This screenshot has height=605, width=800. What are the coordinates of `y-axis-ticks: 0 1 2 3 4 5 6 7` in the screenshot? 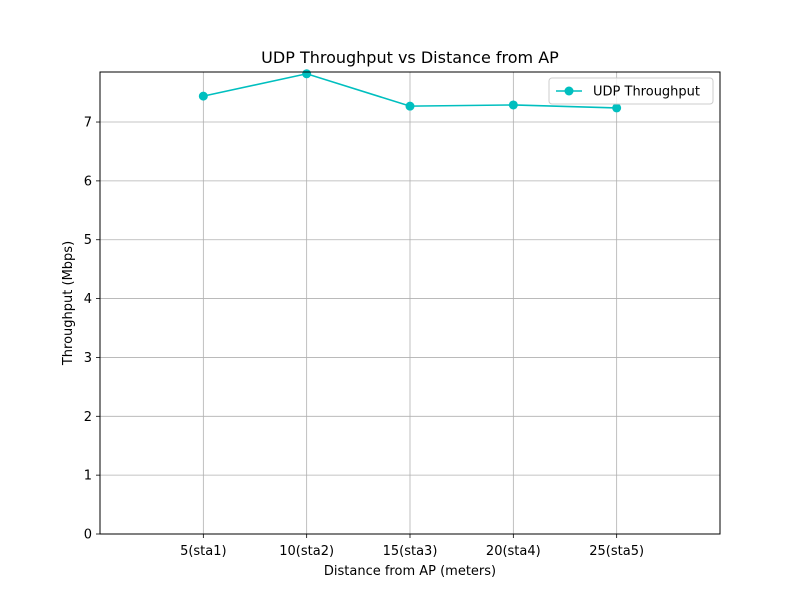 It's located at (92, 329).